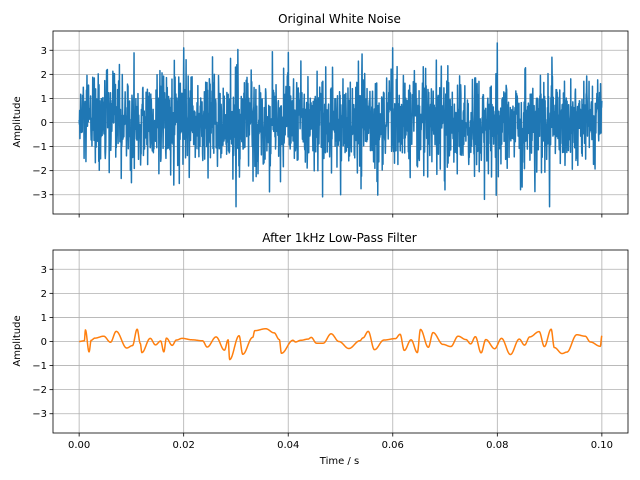 This screenshot has height=480, width=640. I want to click on top-y-tick-label: 2, so click(44, 75).